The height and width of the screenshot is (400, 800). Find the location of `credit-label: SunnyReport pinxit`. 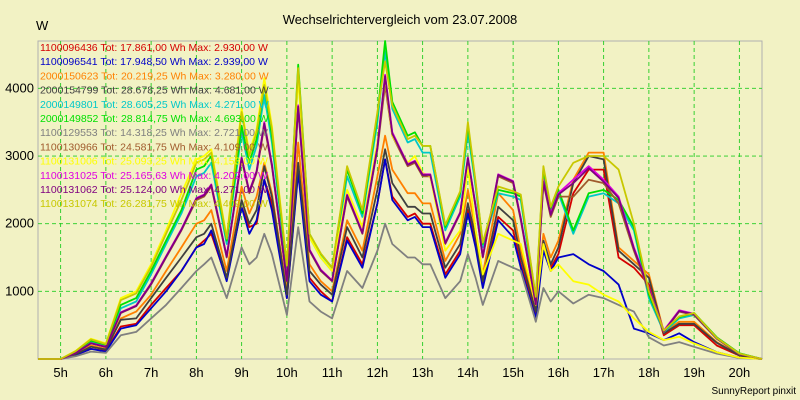

credit-label: SunnyReport pinxit is located at coordinates (754, 391).